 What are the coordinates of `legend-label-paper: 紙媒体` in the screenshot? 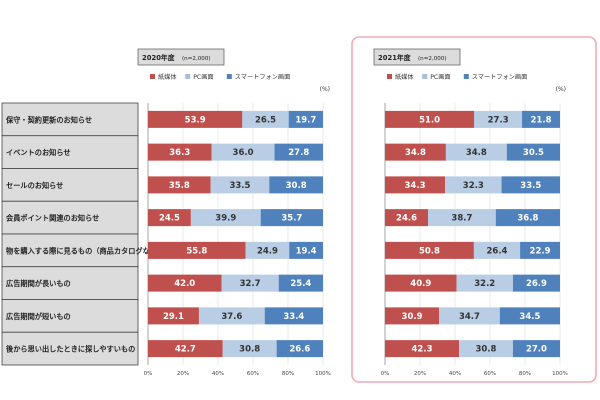 It's located at (167, 77).